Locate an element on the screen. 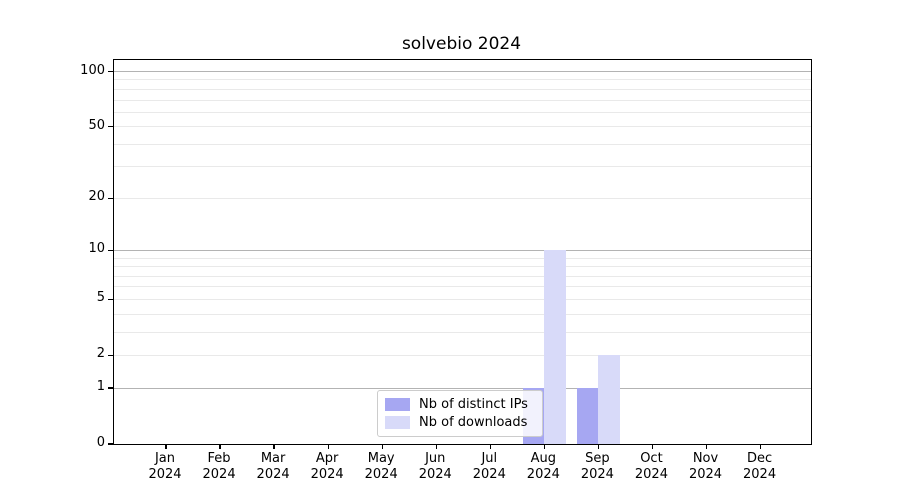  legend-swatch-downloads is located at coordinates (397, 422).